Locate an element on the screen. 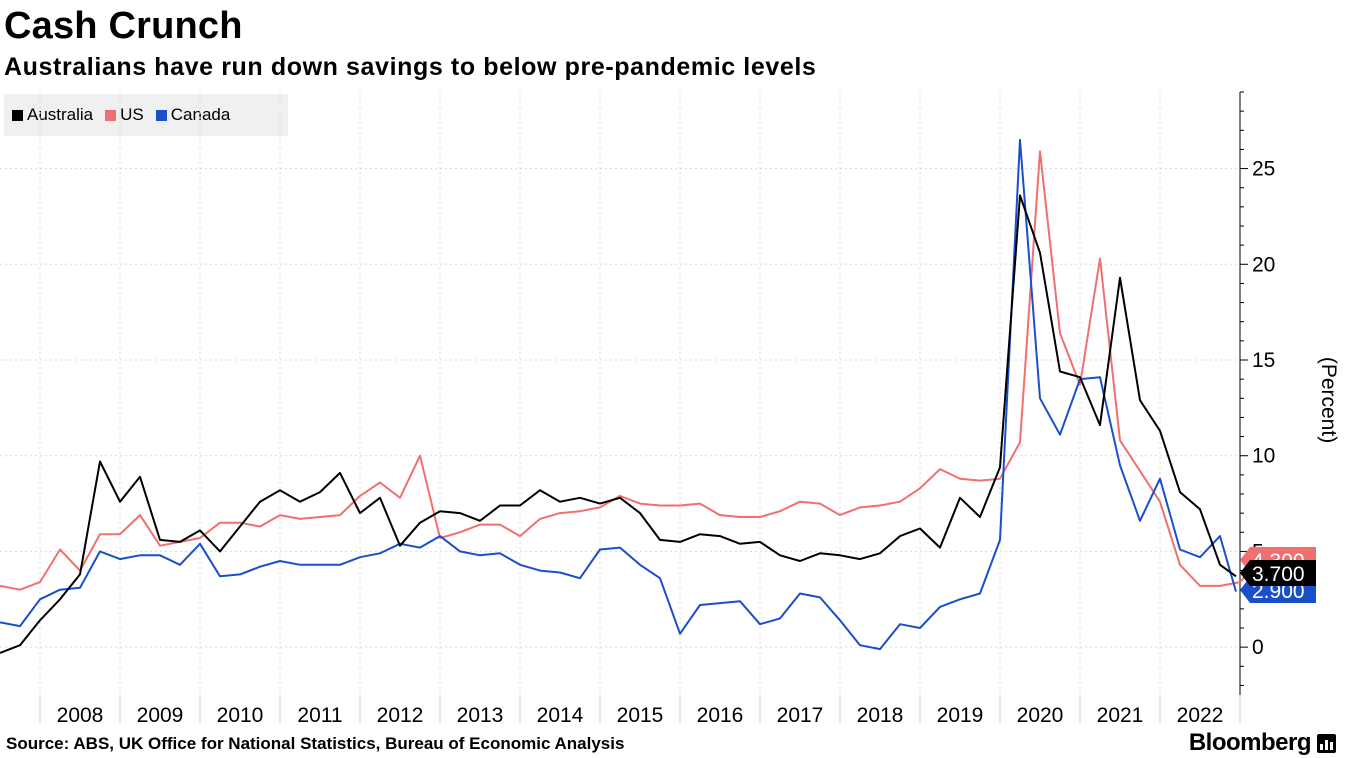  bloomberg-logo: Bloomberg is located at coordinates (1262, 743).